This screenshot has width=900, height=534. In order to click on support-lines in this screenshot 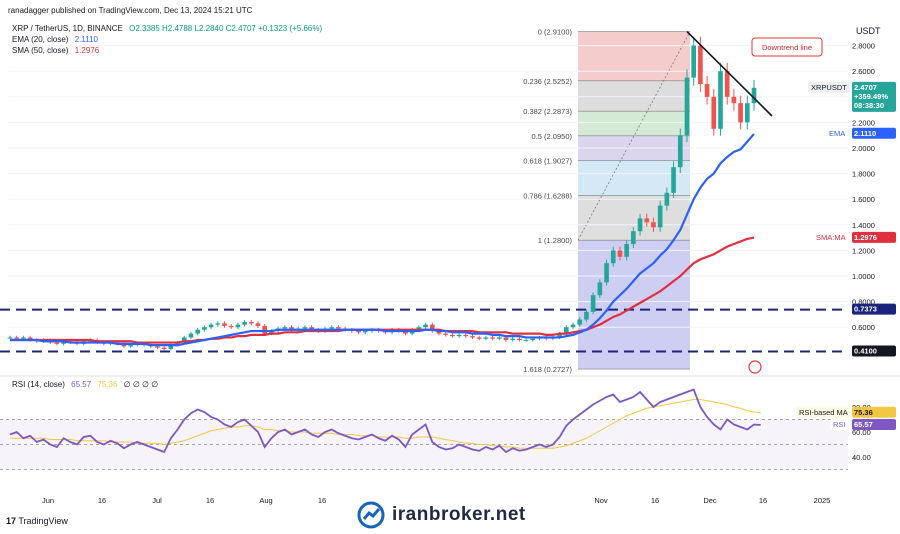, I will do `click(424, 330)`.